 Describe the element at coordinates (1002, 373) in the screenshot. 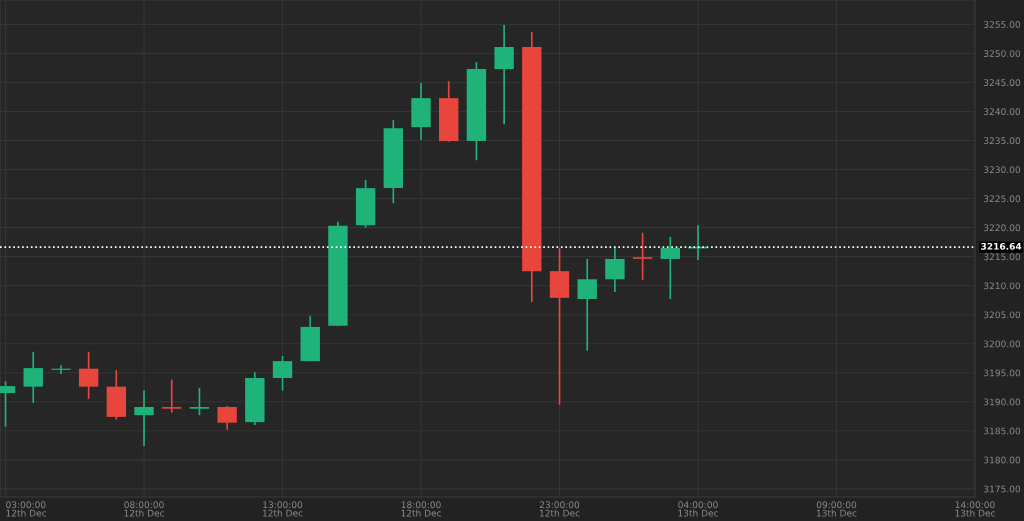

I see `y-tick-label: 3195.00` at that location.